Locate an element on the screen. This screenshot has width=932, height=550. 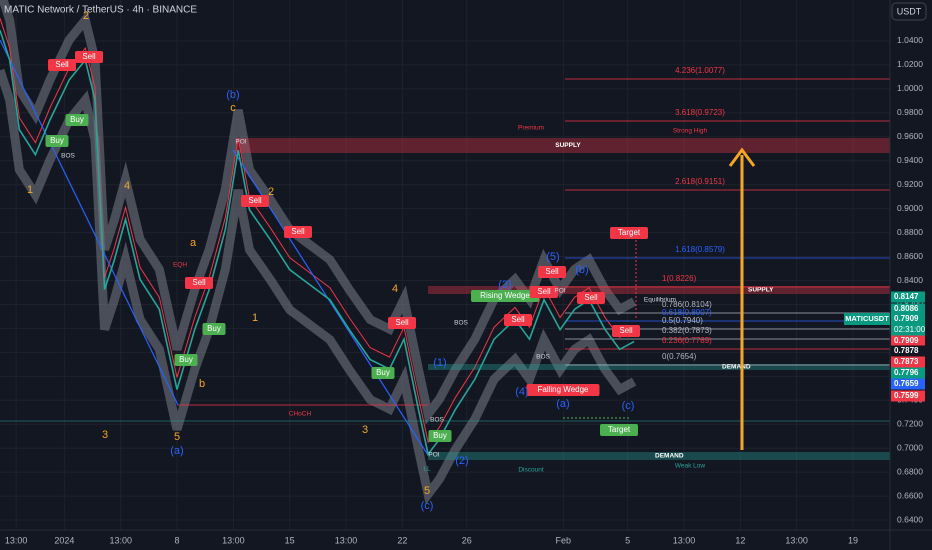
currency-button is located at coordinates (909, 11).